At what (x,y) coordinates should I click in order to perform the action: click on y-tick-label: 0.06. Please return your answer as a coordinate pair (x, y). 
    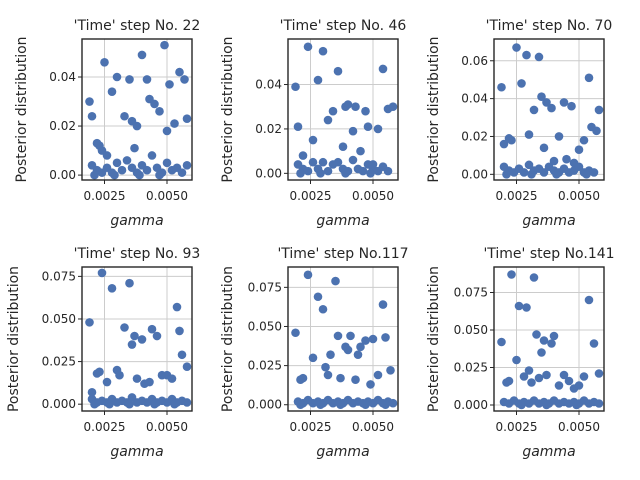
    Looking at the image, I should click on (474, 61).